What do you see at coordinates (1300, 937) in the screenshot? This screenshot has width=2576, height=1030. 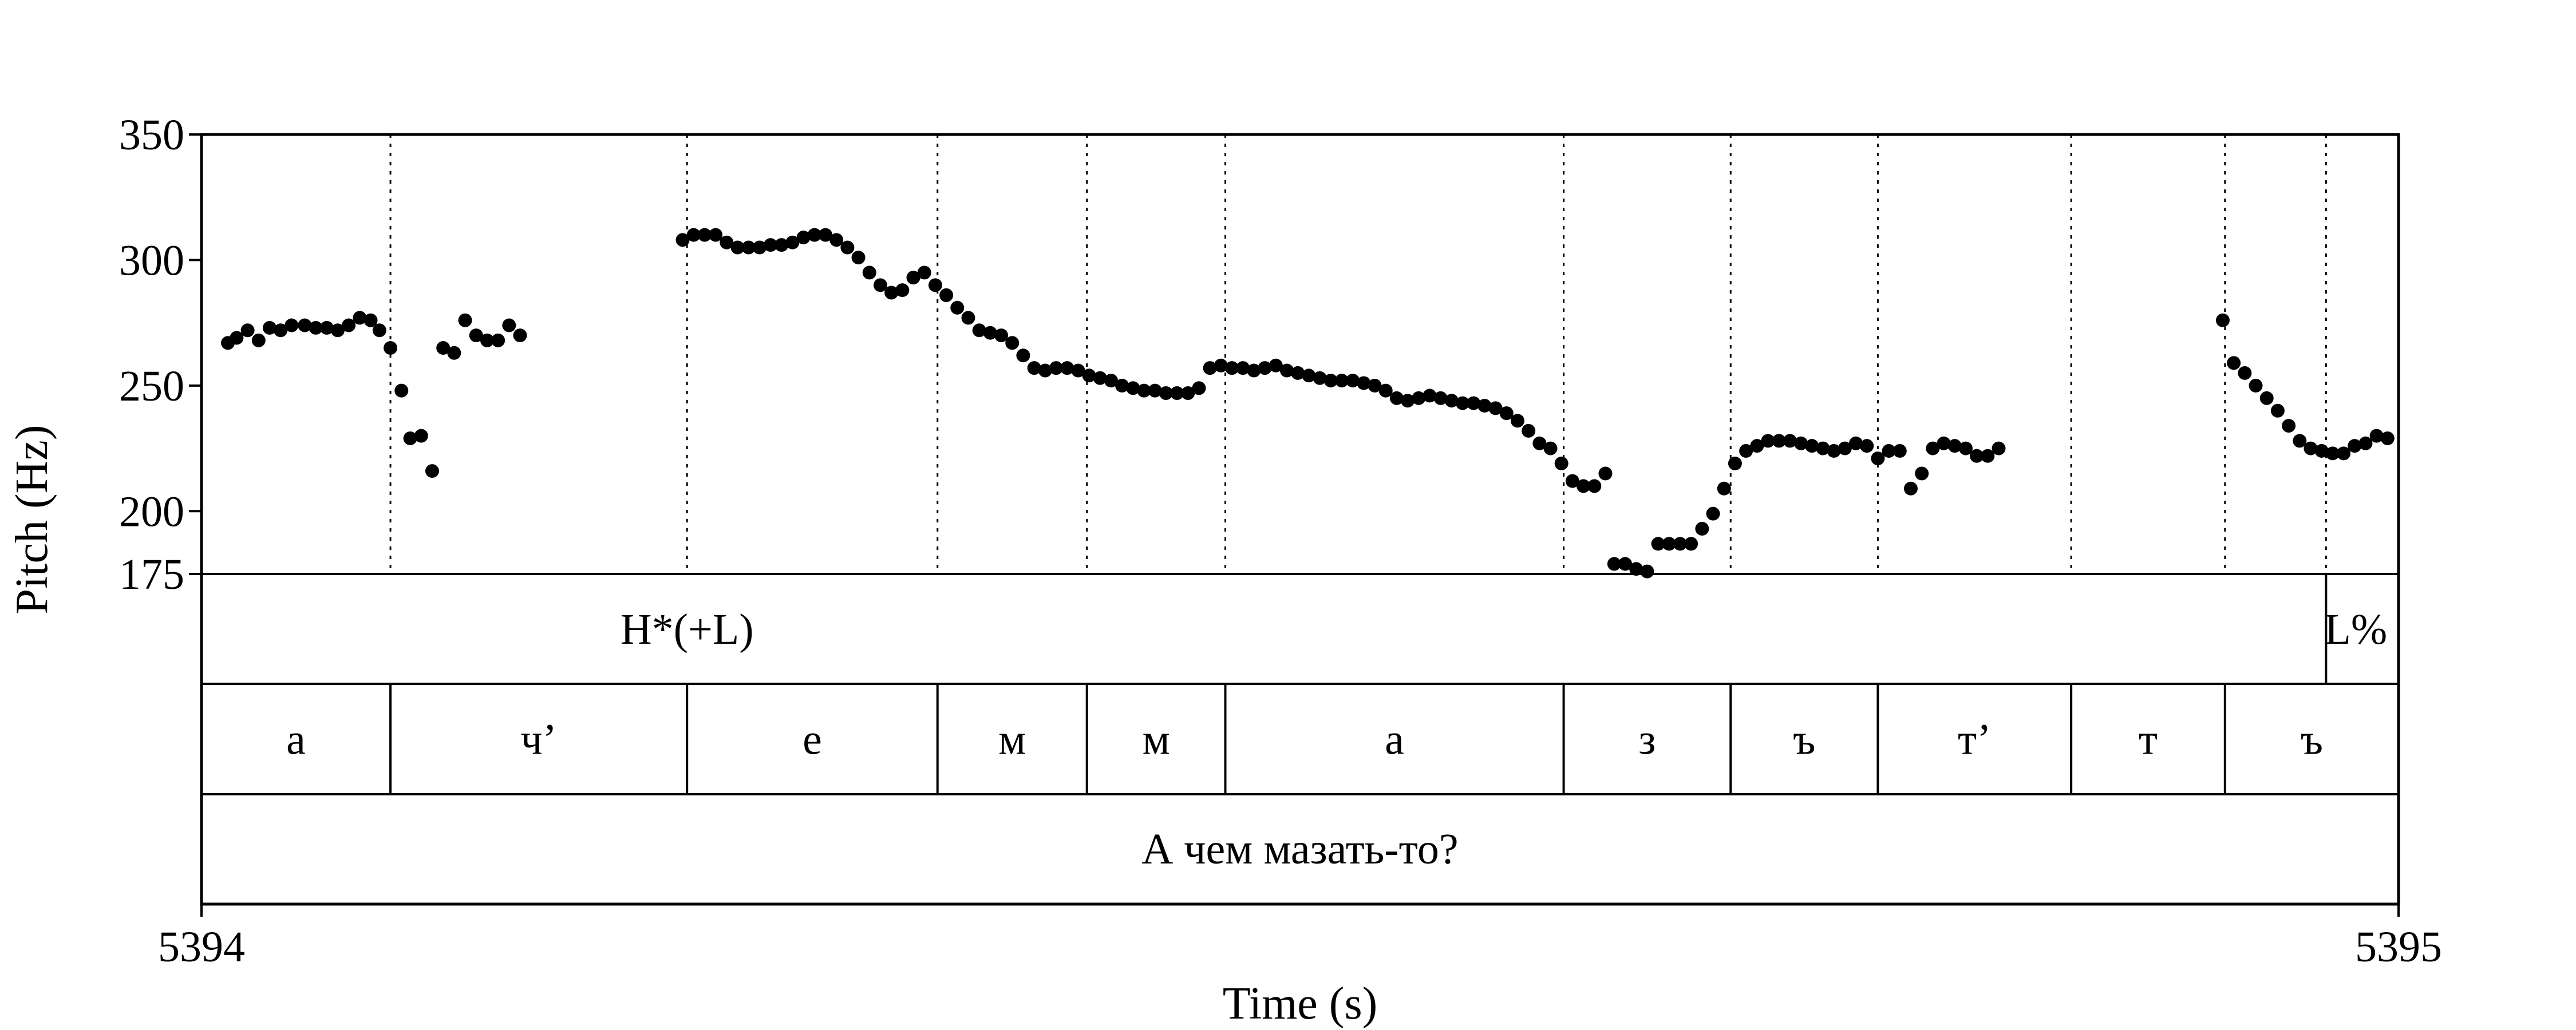 I see `x-axis: 5394 5395` at bounding box center [1300, 937].